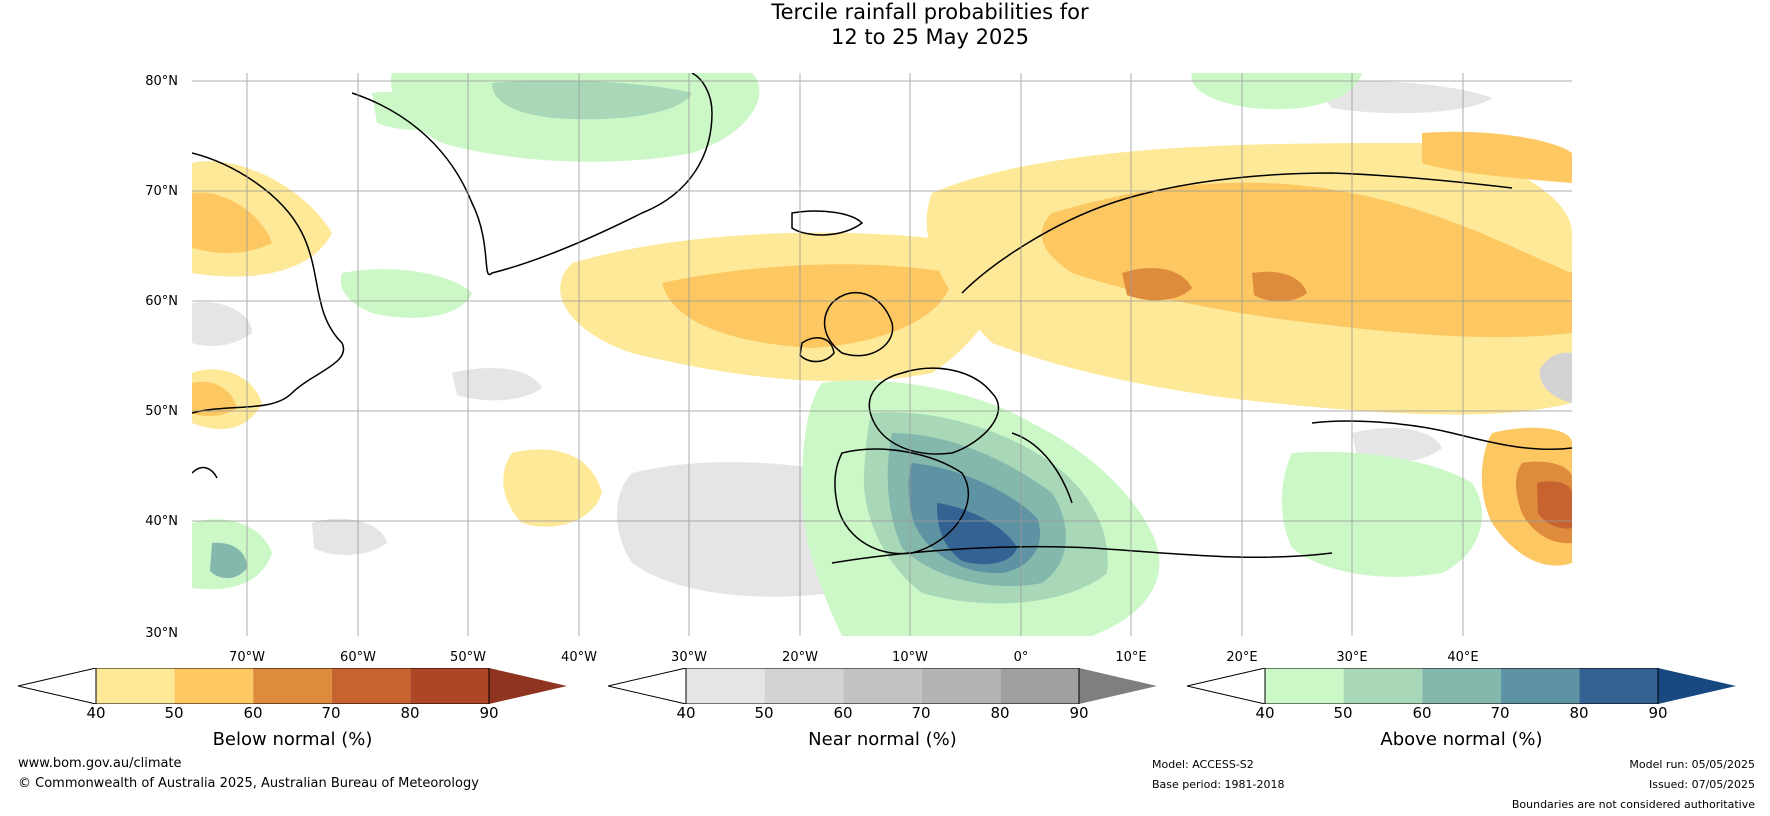  What do you see at coordinates (1461, 739) in the screenshot?
I see `colorbar-title: Above normal (%)` at bounding box center [1461, 739].